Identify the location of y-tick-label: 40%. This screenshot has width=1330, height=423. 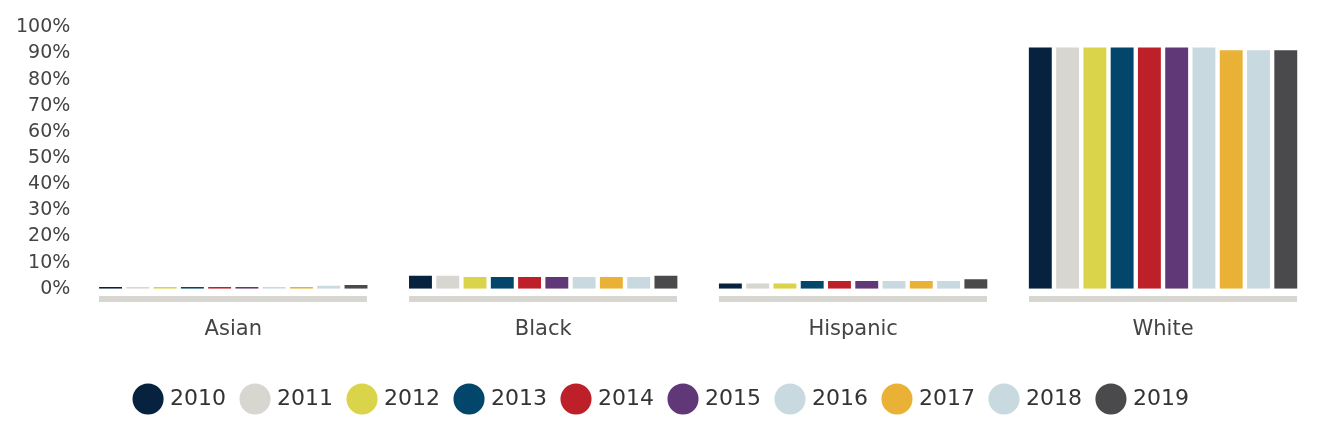
(49, 182).